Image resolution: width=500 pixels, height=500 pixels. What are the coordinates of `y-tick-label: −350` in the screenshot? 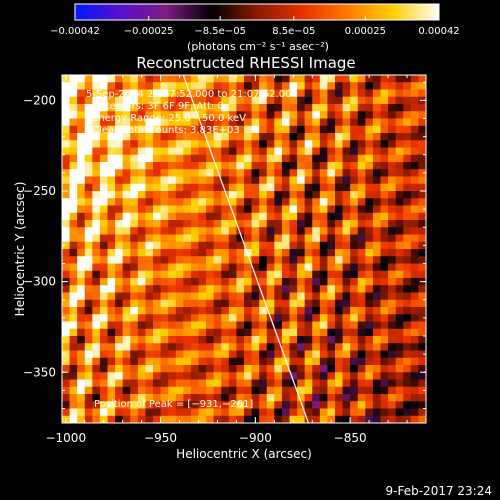 It's located at (39, 372).